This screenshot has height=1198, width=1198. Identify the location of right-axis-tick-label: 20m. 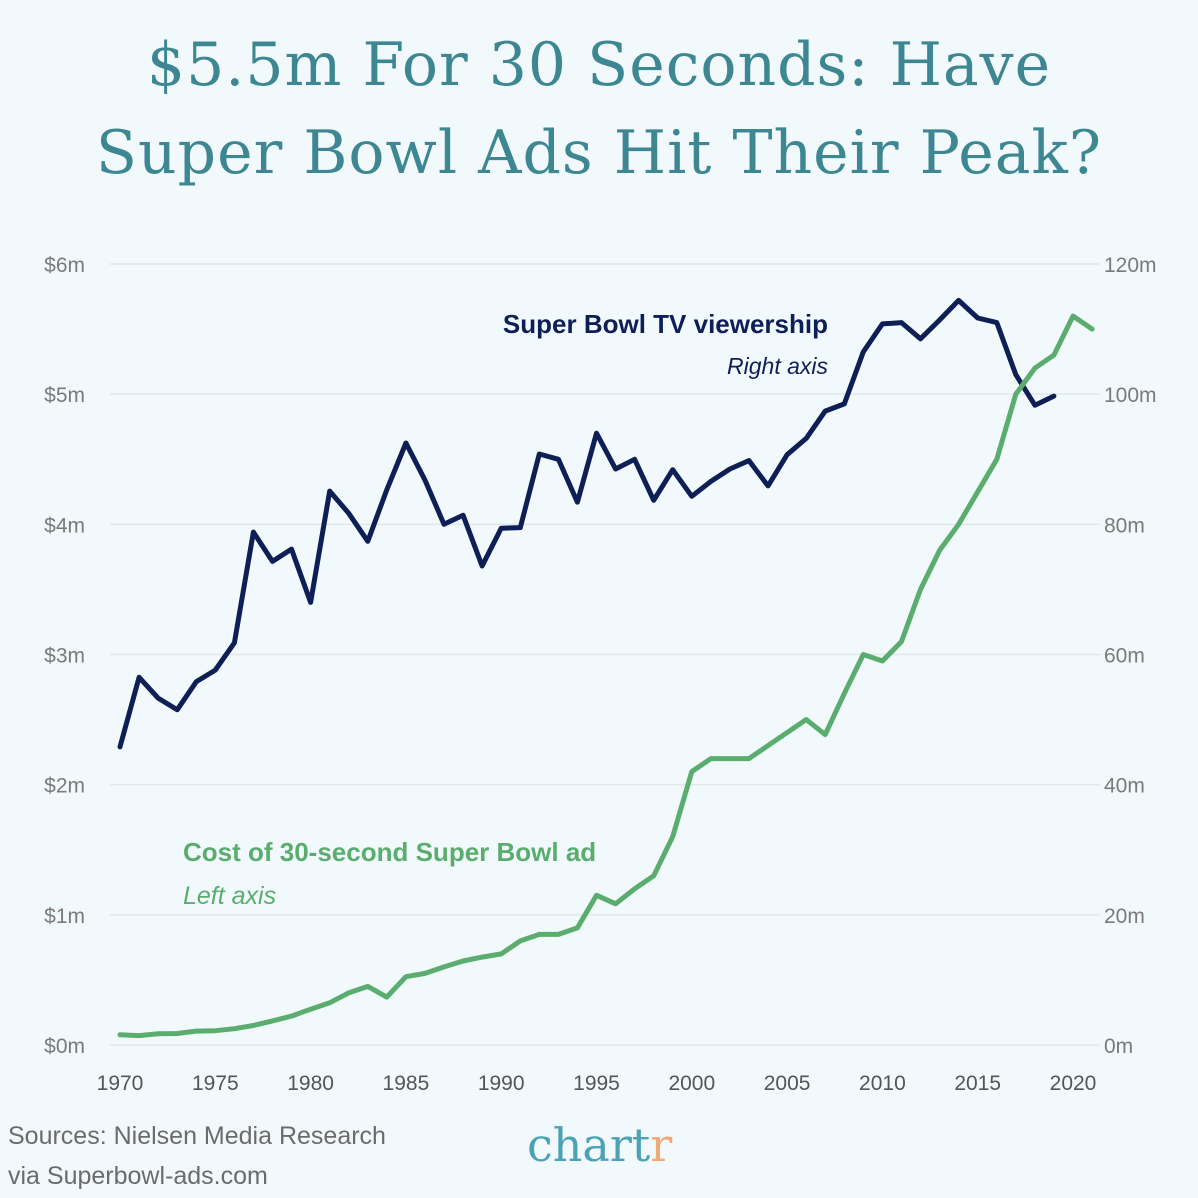
(1124, 916).